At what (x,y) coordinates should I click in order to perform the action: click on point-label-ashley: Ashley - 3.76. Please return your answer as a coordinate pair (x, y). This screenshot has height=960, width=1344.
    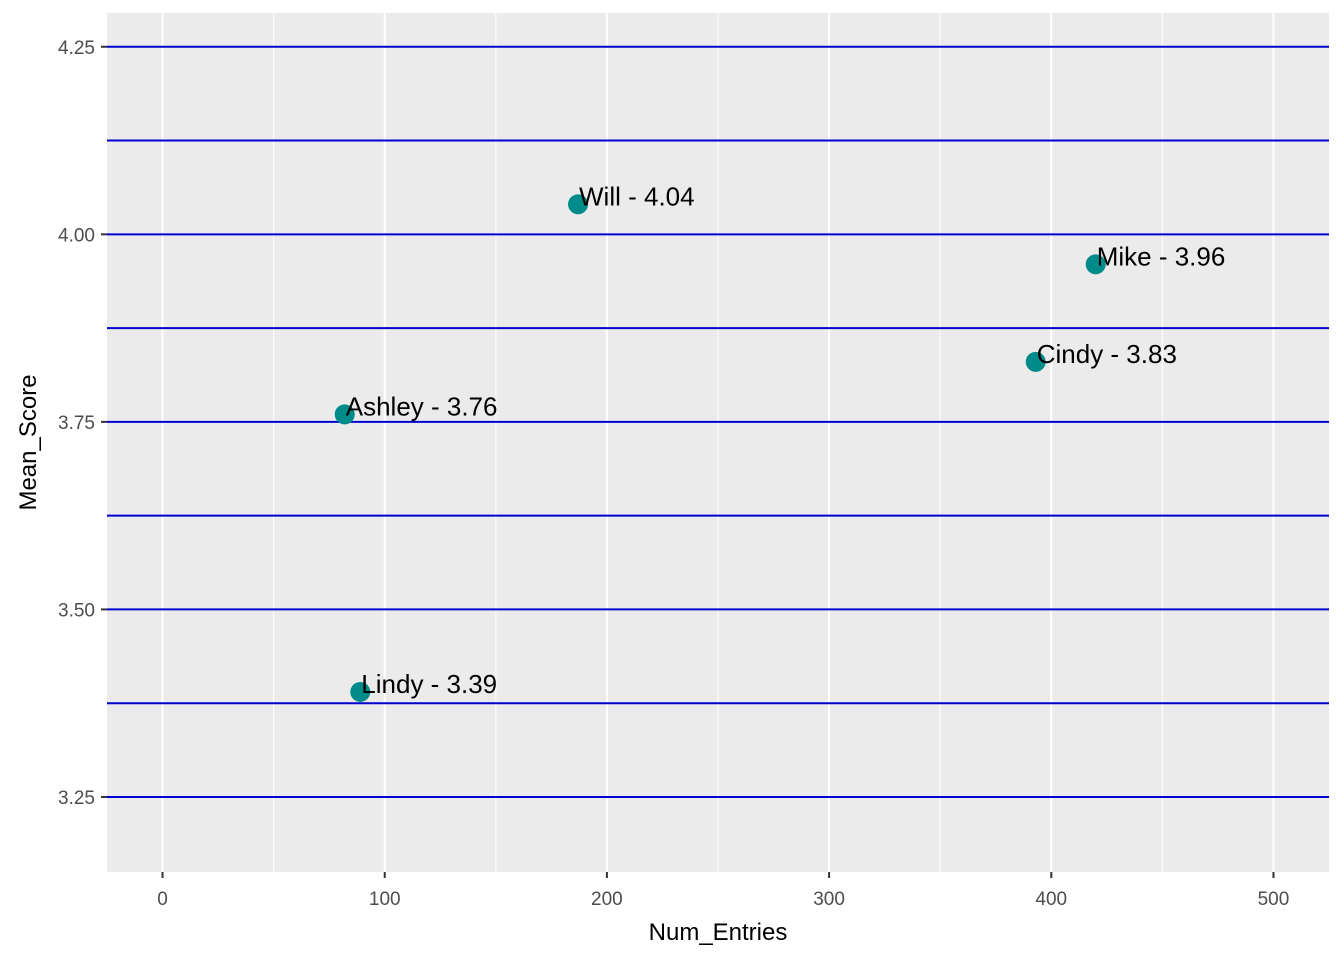
    Looking at the image, I should click on (422, 406).